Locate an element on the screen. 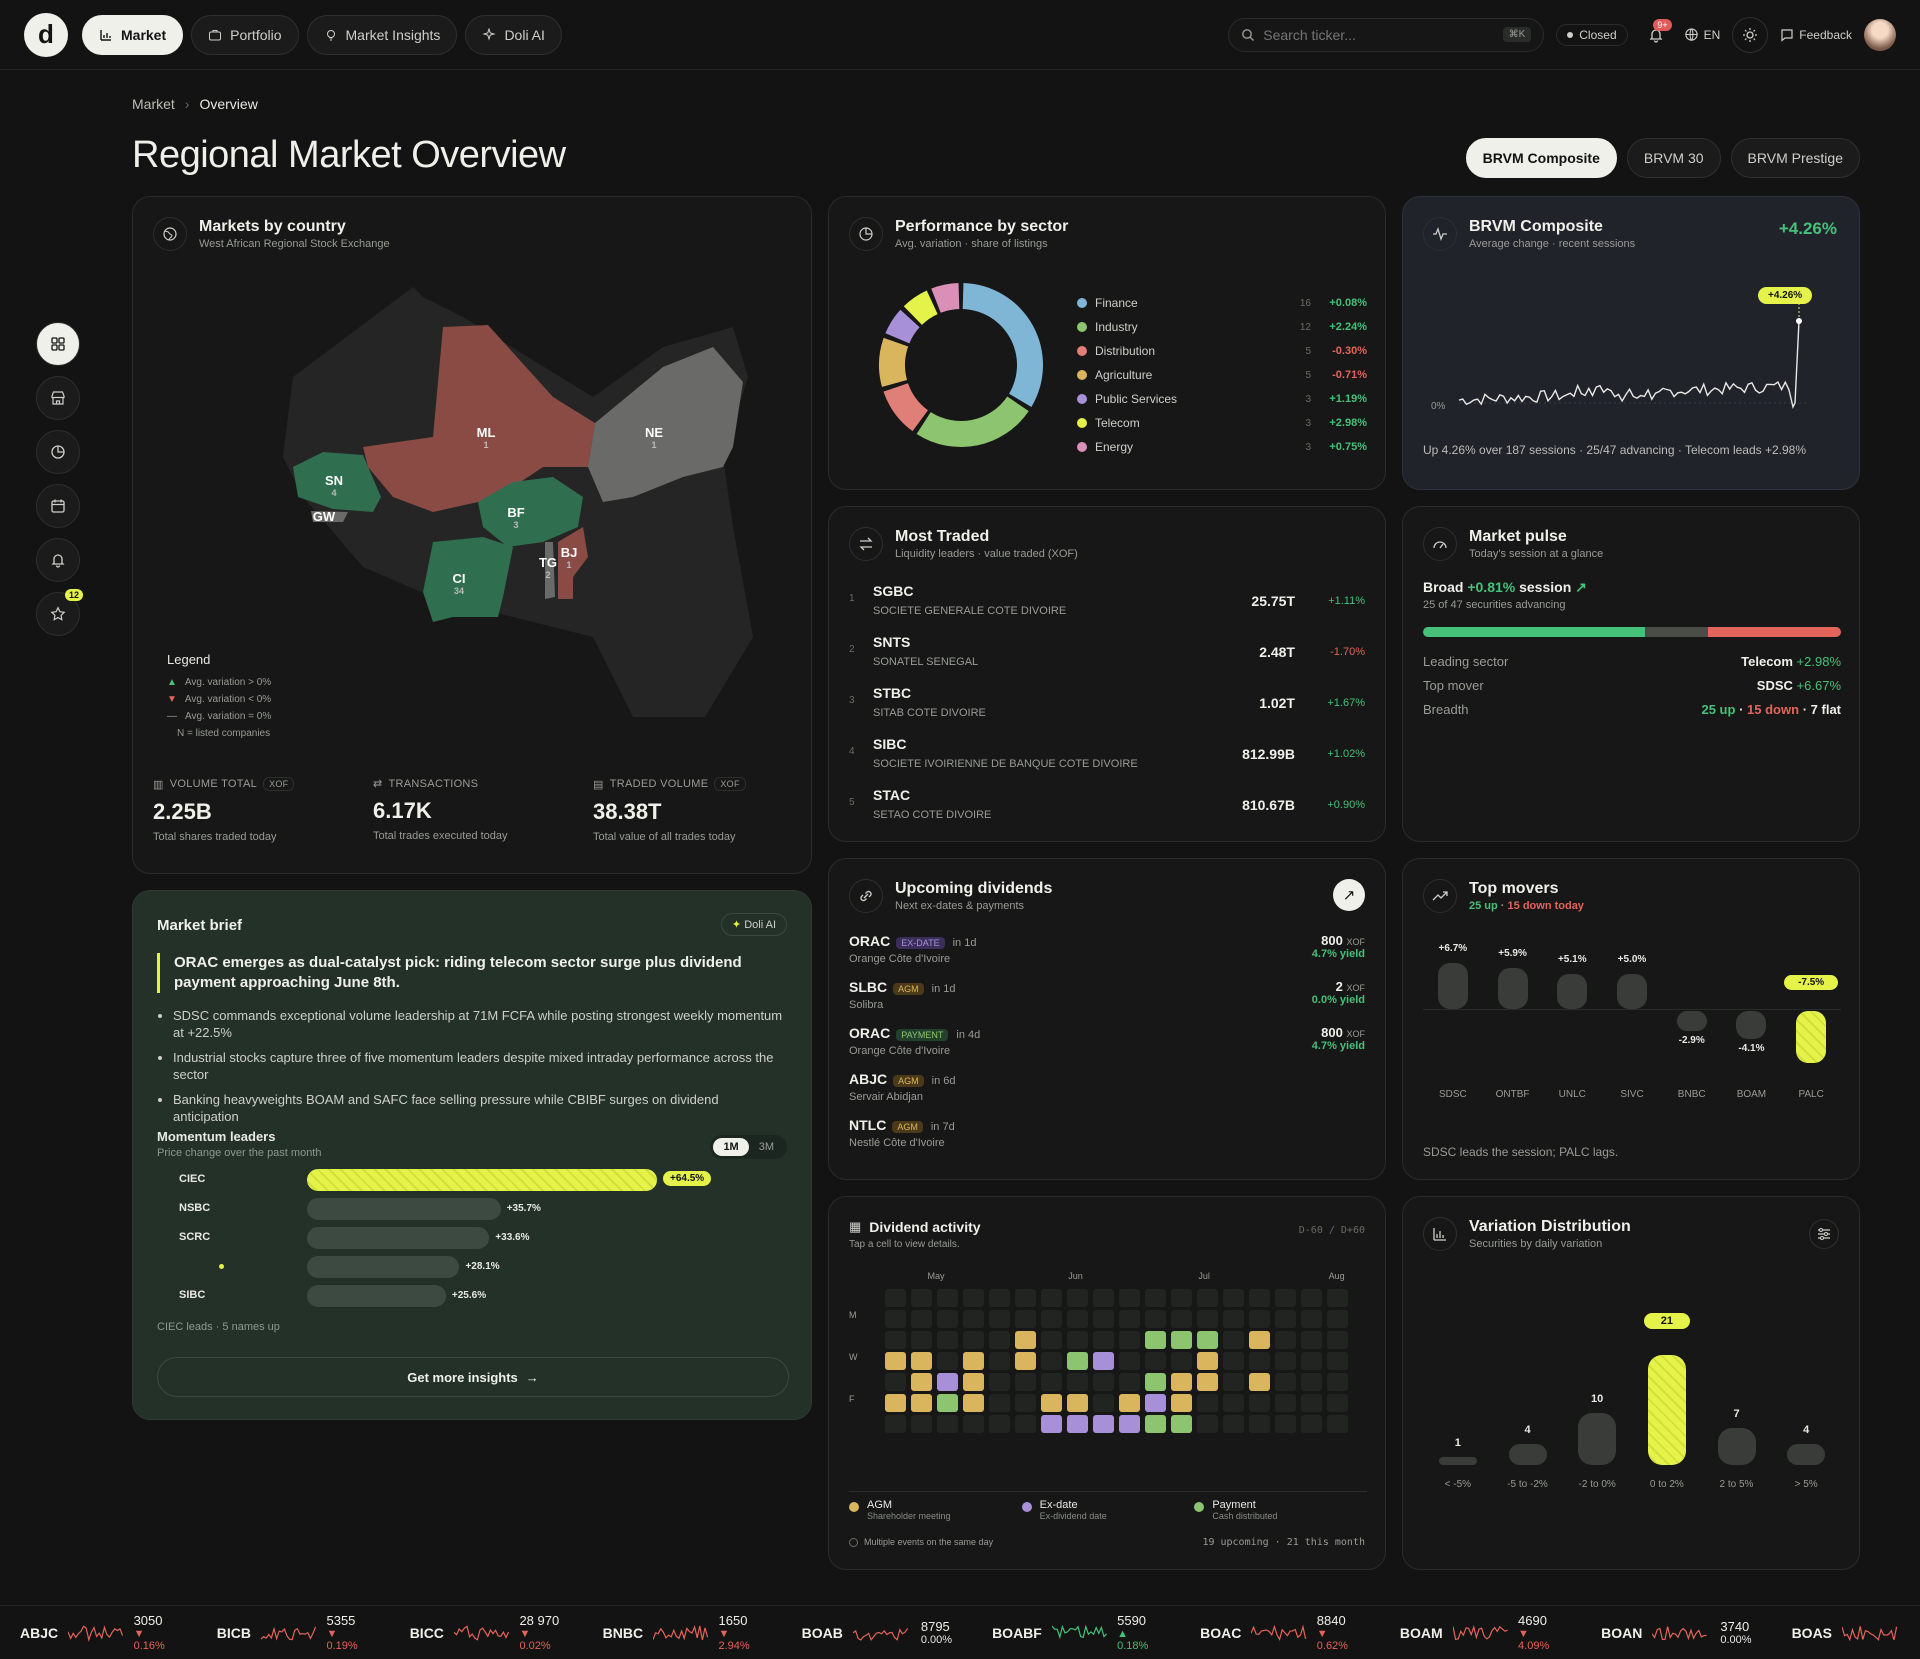 The width and height of the screenshot is (1920, 1659). country-gw is located at coordinates (329, 516).